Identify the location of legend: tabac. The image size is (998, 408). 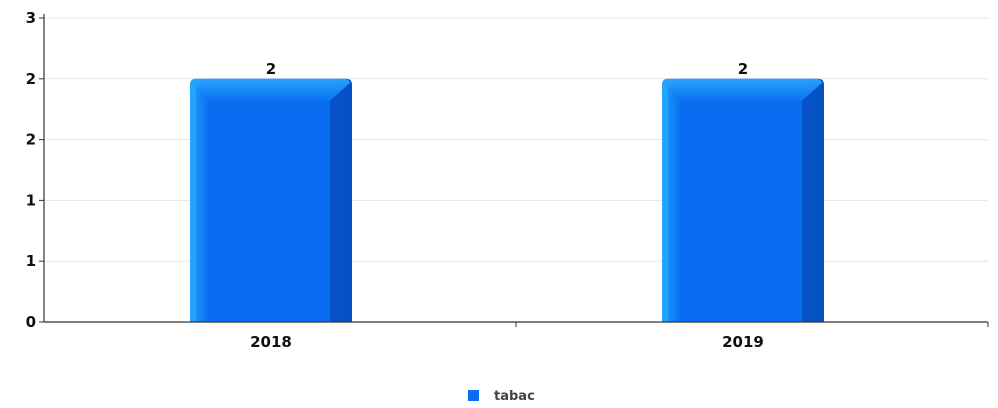
(501, 396).